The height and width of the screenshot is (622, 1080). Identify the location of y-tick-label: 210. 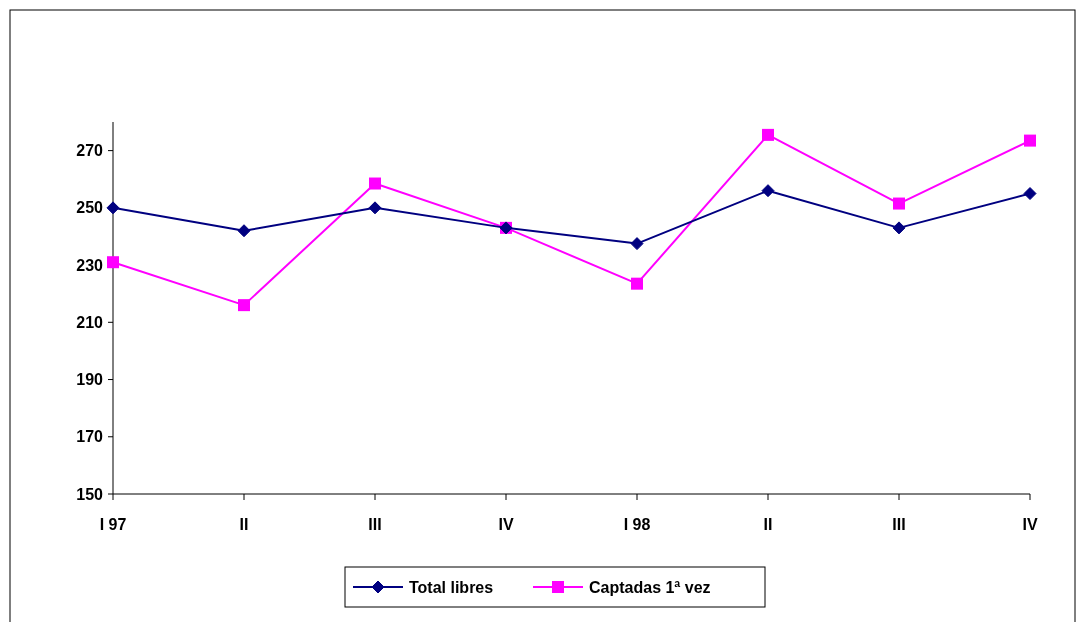
(90, 322).